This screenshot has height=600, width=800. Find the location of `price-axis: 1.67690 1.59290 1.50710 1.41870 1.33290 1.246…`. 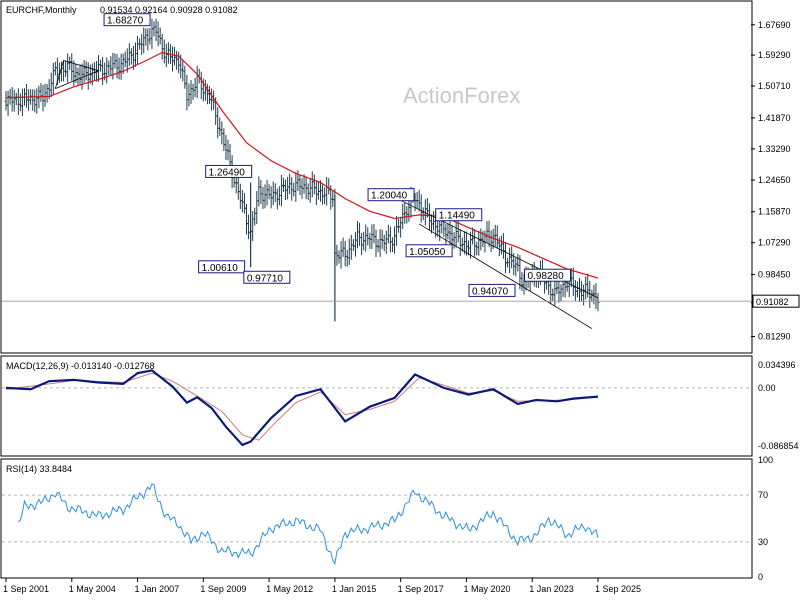

price-axis: 1.67690 1.59290 1.50710 1.41870 1.33290 1.246… is located at coordinates (771, 181).